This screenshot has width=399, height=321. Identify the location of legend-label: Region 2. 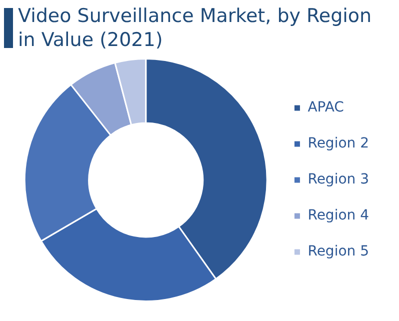
(339, 144).